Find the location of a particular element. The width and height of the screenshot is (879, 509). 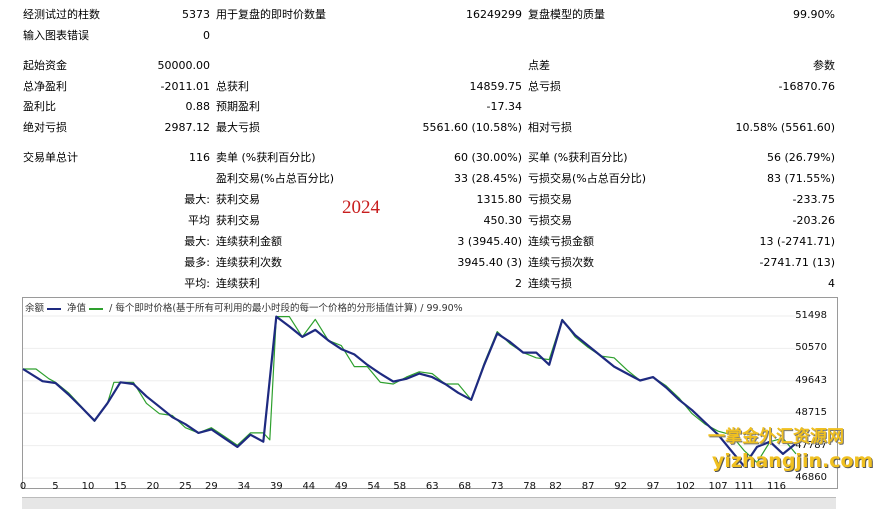

initial-deposit-value: 50000.00 is located at coordinates (184, 65).